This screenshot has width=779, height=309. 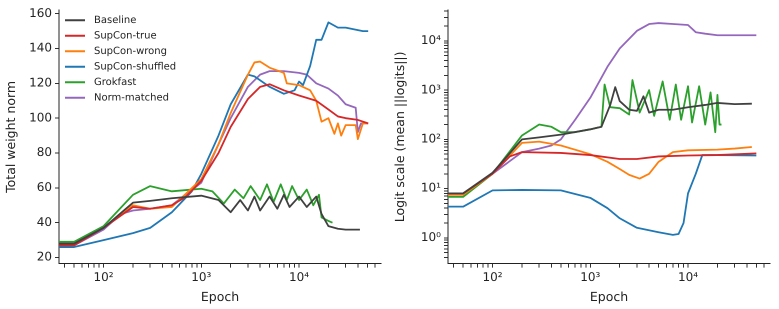 I want to click on y-tick-label: 60, so click(x=44, y=187).